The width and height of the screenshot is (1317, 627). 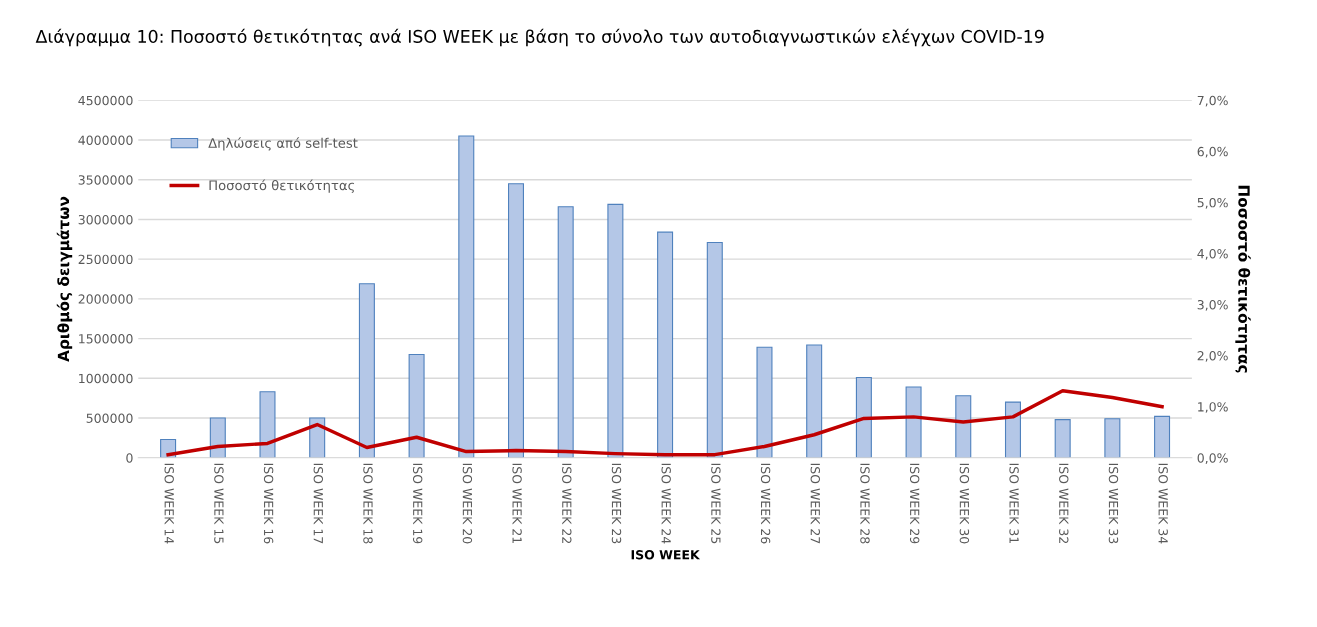 I want to click on x-tick-label: ISO WEEK 19, so click(x=417, y=503).